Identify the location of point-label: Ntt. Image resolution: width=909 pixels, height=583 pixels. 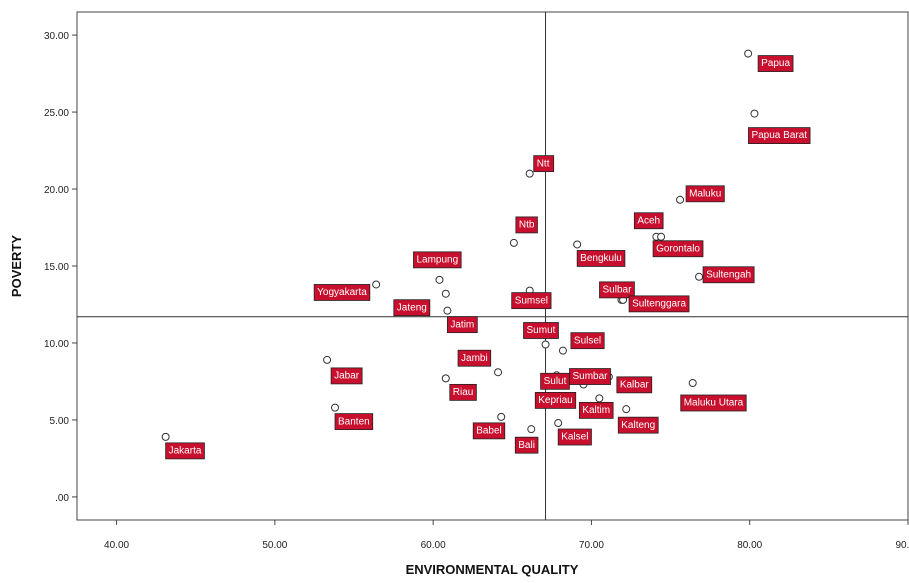
(544, 164).